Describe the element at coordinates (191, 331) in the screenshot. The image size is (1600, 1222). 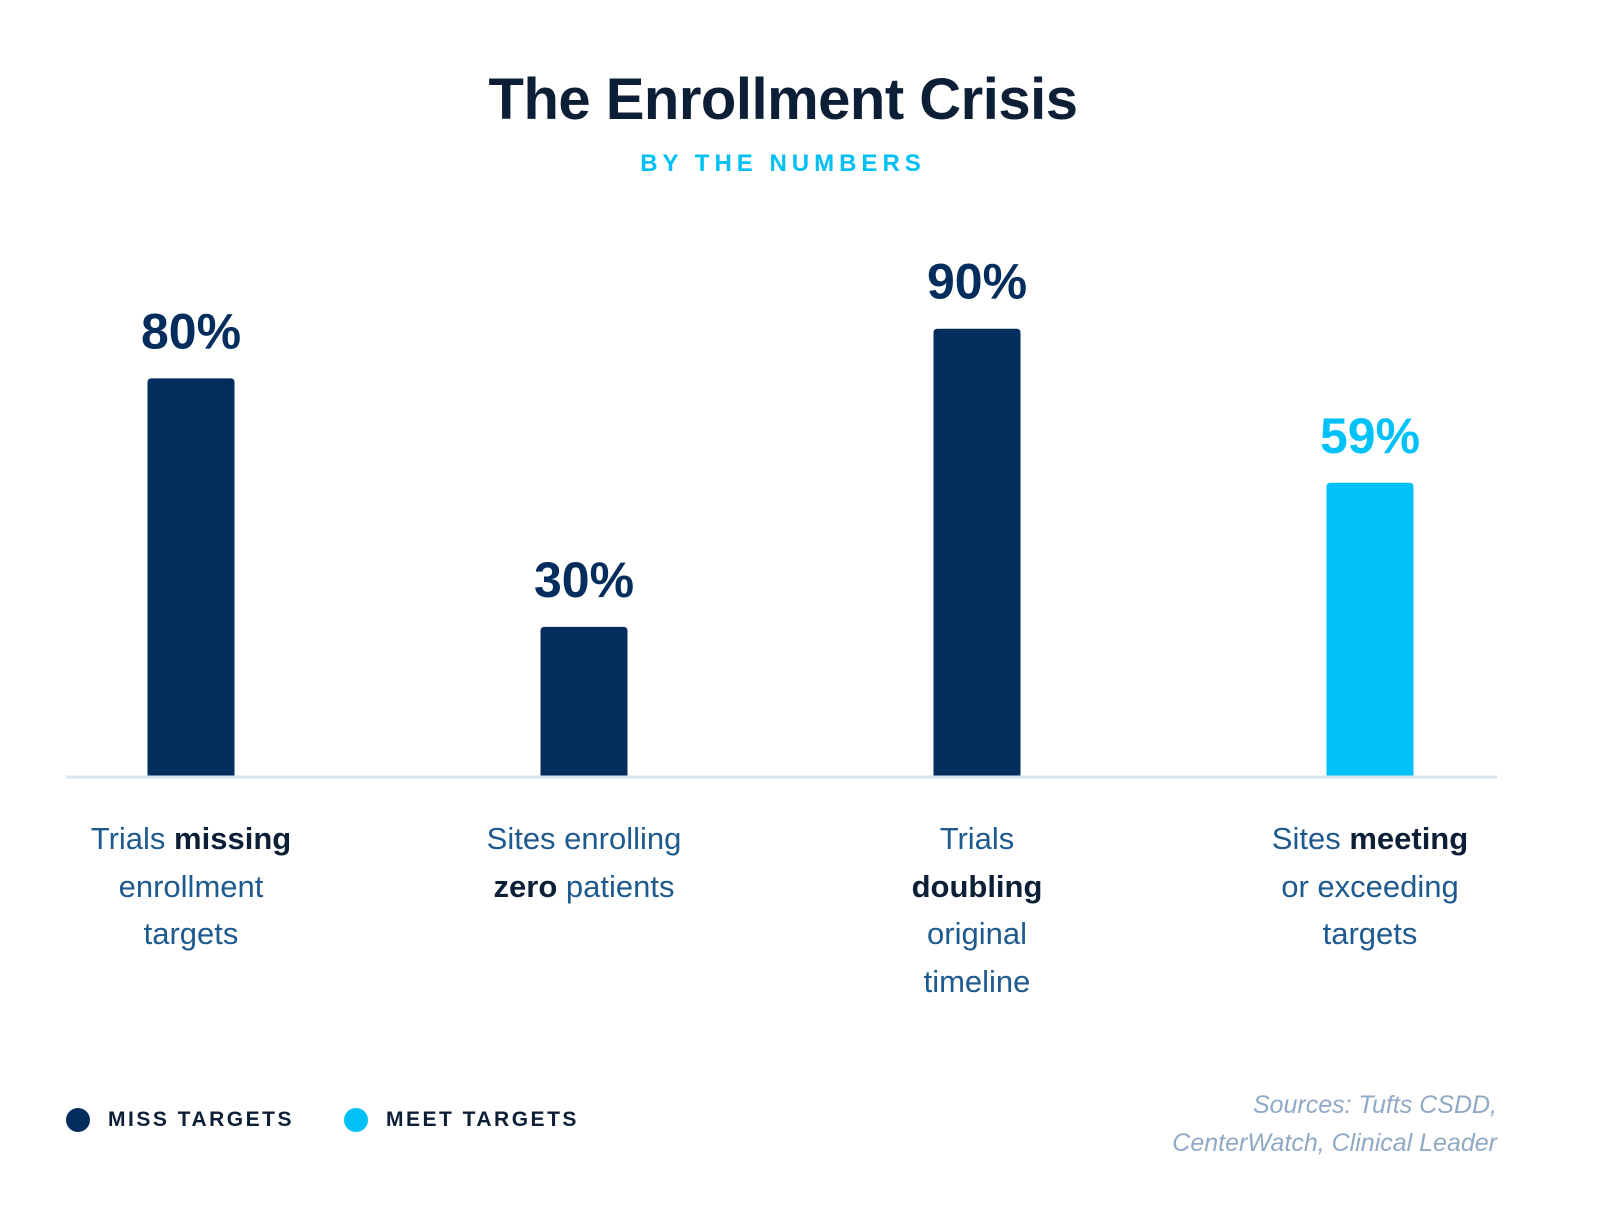
I see `value-label-1: 80%` at that location.